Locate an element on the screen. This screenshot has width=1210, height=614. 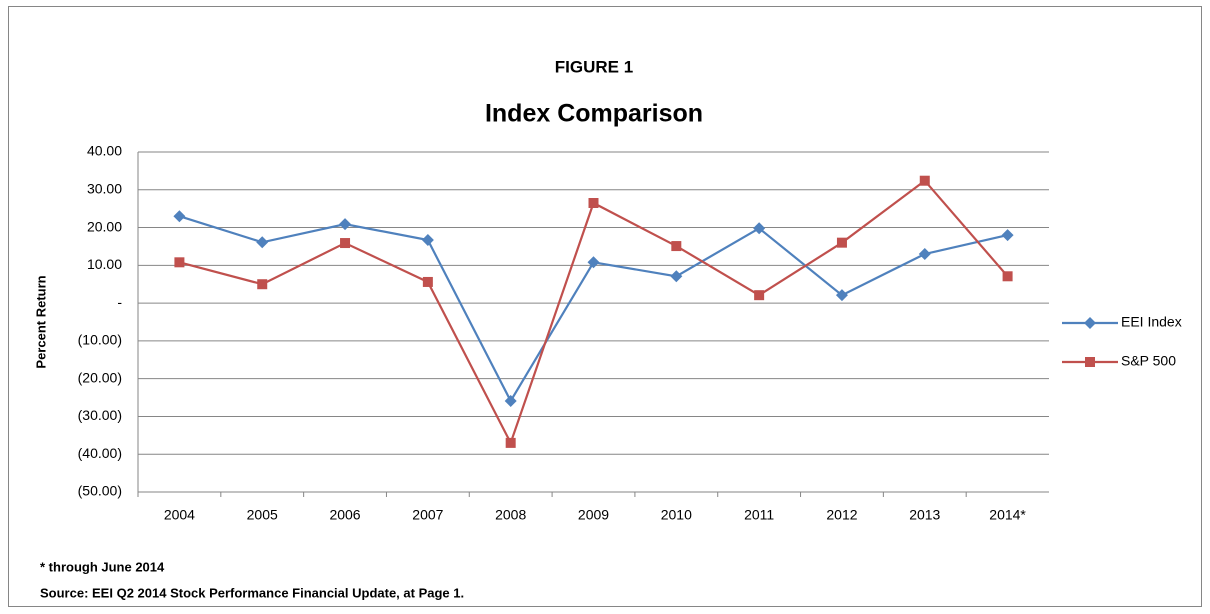
y-tick-label: (50.00) is located at coordinates (100, 491).